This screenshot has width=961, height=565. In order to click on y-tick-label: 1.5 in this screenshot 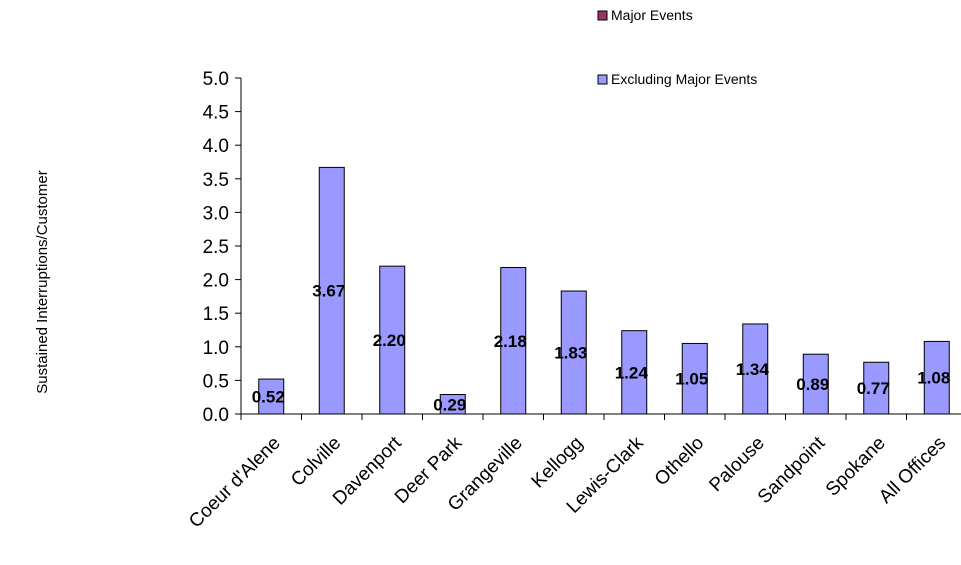, I will do `click(216, 314)`.